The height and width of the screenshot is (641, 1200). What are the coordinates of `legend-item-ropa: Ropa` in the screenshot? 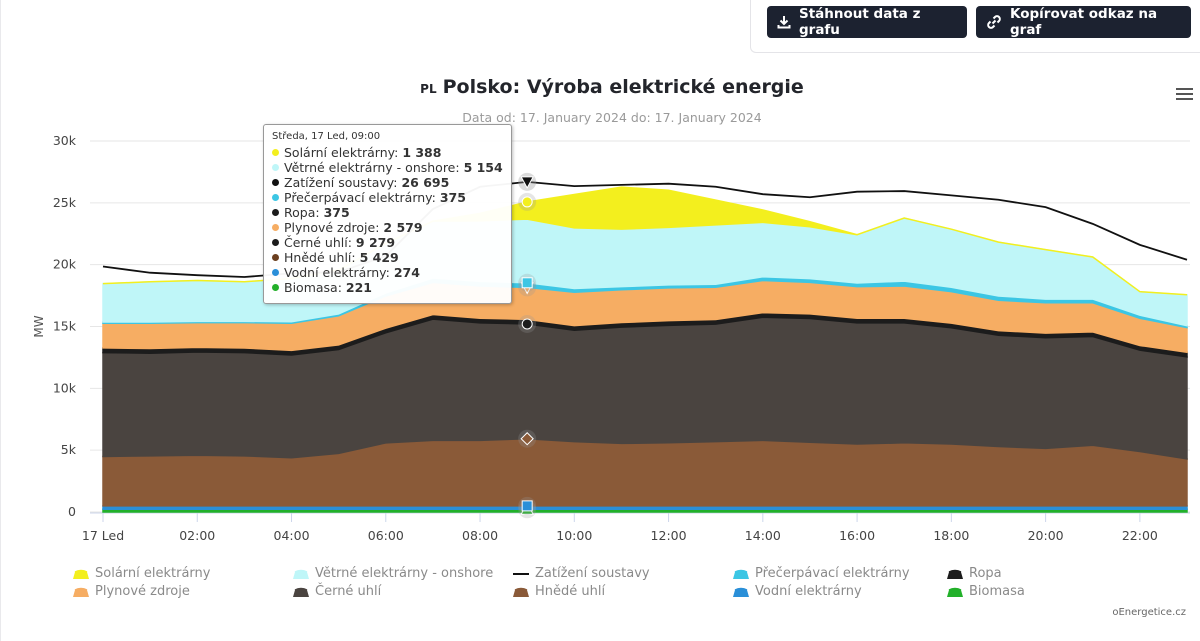 It's located at (974, 573).